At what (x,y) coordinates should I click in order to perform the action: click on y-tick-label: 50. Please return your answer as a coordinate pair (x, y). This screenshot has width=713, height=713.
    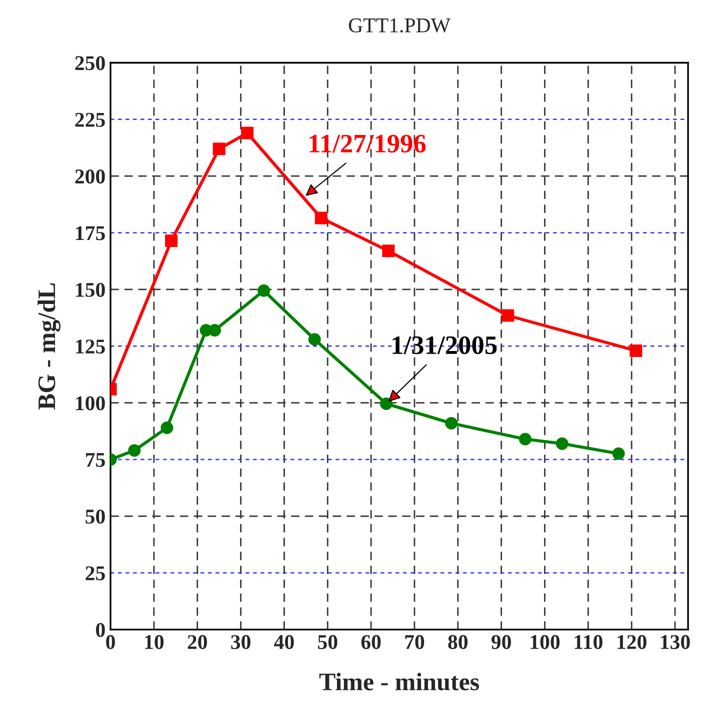
    Looking at the image, I should click on (95, 517).